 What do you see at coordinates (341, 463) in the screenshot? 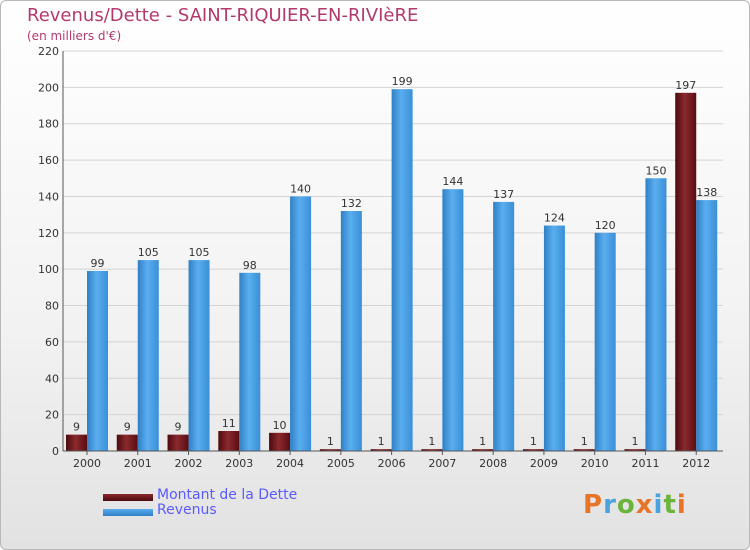
I see `x-tick-label: 2005` at bounding box center [341, 463].